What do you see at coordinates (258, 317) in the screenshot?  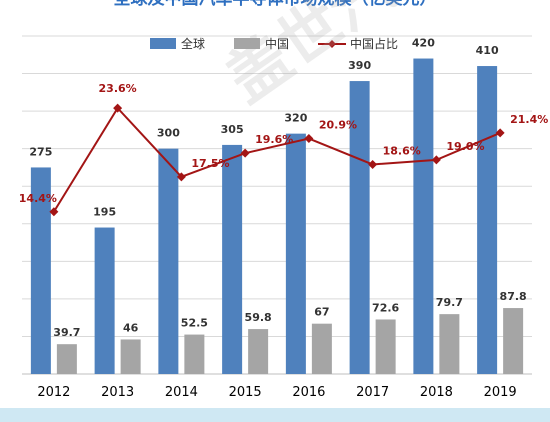 I see `label-china: 59.8` at bounding box center [258, 317].